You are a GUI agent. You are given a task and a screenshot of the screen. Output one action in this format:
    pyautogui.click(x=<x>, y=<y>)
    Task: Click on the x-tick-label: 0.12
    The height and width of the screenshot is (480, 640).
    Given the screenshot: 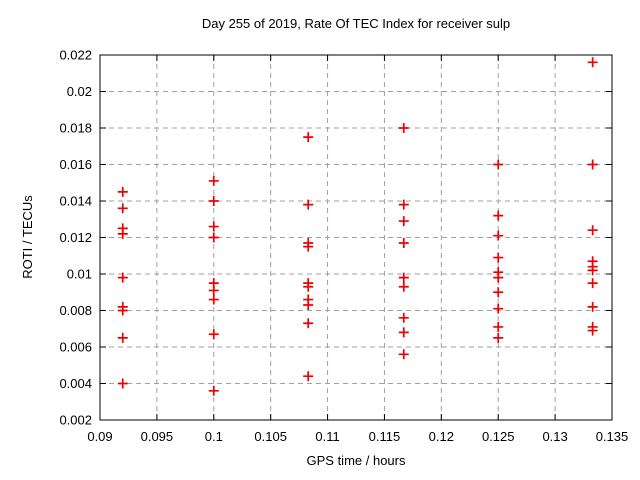 What is the action you would take?
    pyautogui.click(x=441, y=436)
    